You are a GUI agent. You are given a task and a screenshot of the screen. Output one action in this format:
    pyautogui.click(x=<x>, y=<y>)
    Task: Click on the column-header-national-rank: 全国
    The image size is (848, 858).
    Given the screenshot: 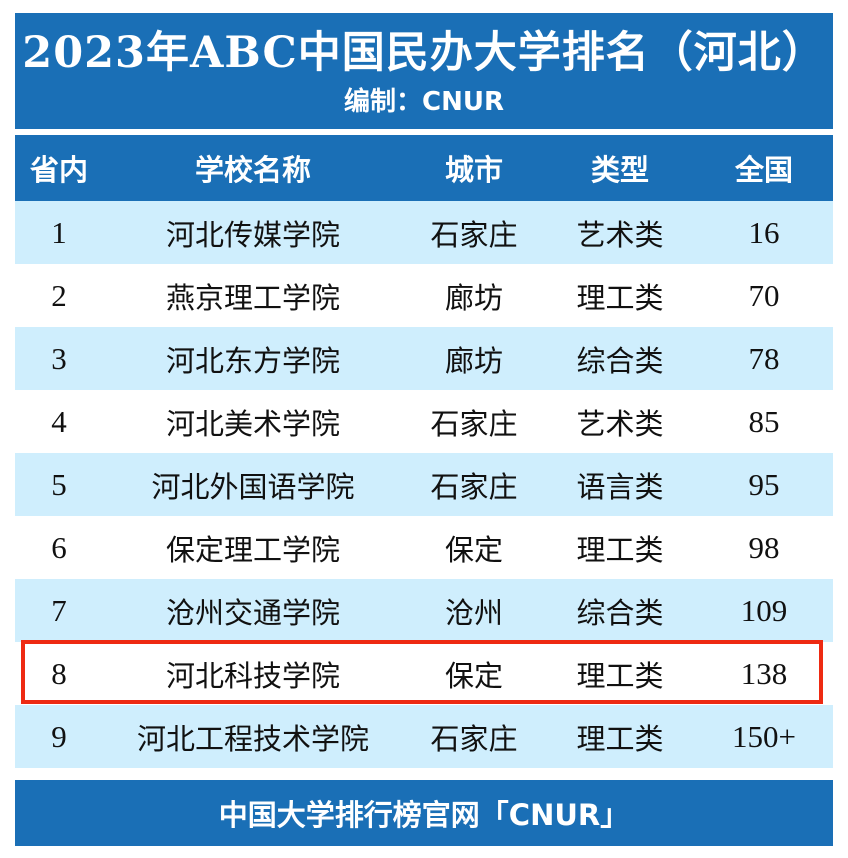 What is the action you would take?
    pyautogui.click(x=763, y=170)
    